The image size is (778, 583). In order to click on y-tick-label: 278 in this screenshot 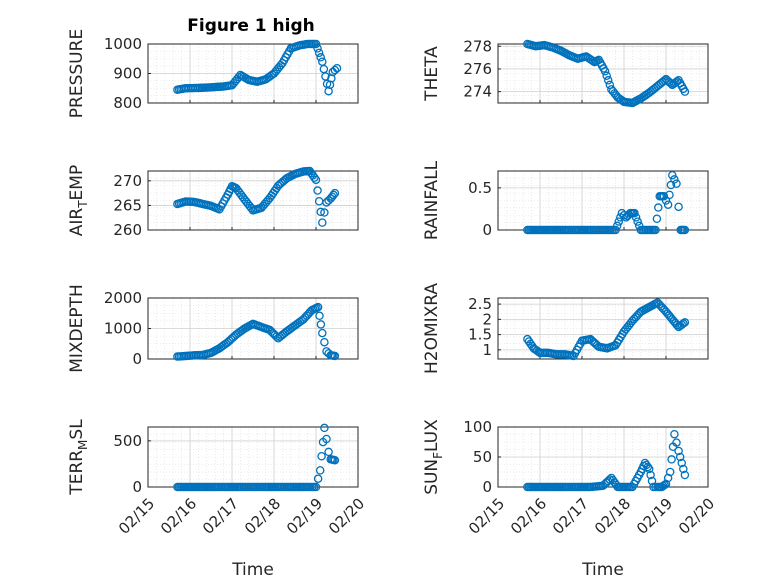, I will do `click(477, 46)`.